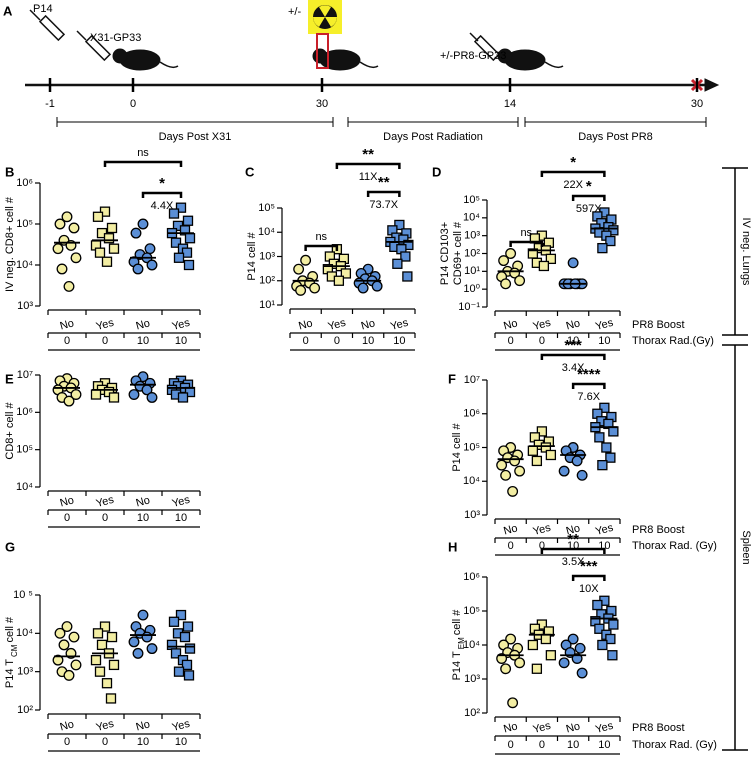 The height and width of the screenshot is (758, 754). Describe the element at coordinates (589, 209) in the screenshot. I see `fold-label: 597X` at that location.